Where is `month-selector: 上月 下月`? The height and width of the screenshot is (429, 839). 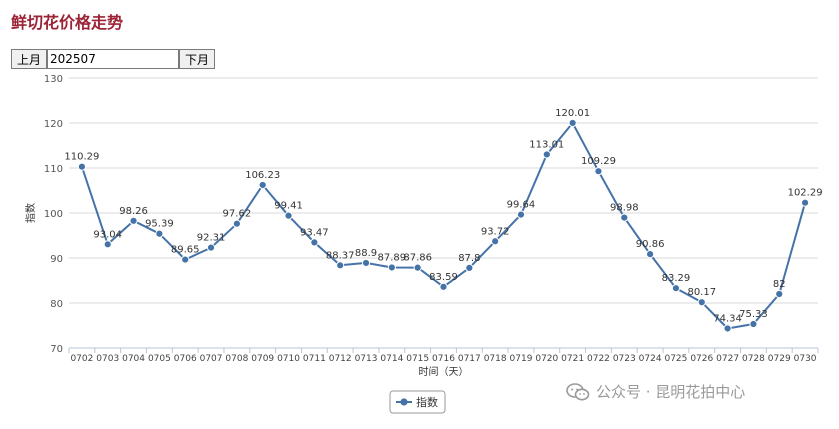
month-selector: 上月 下月 is located at coordinates (113, 59).